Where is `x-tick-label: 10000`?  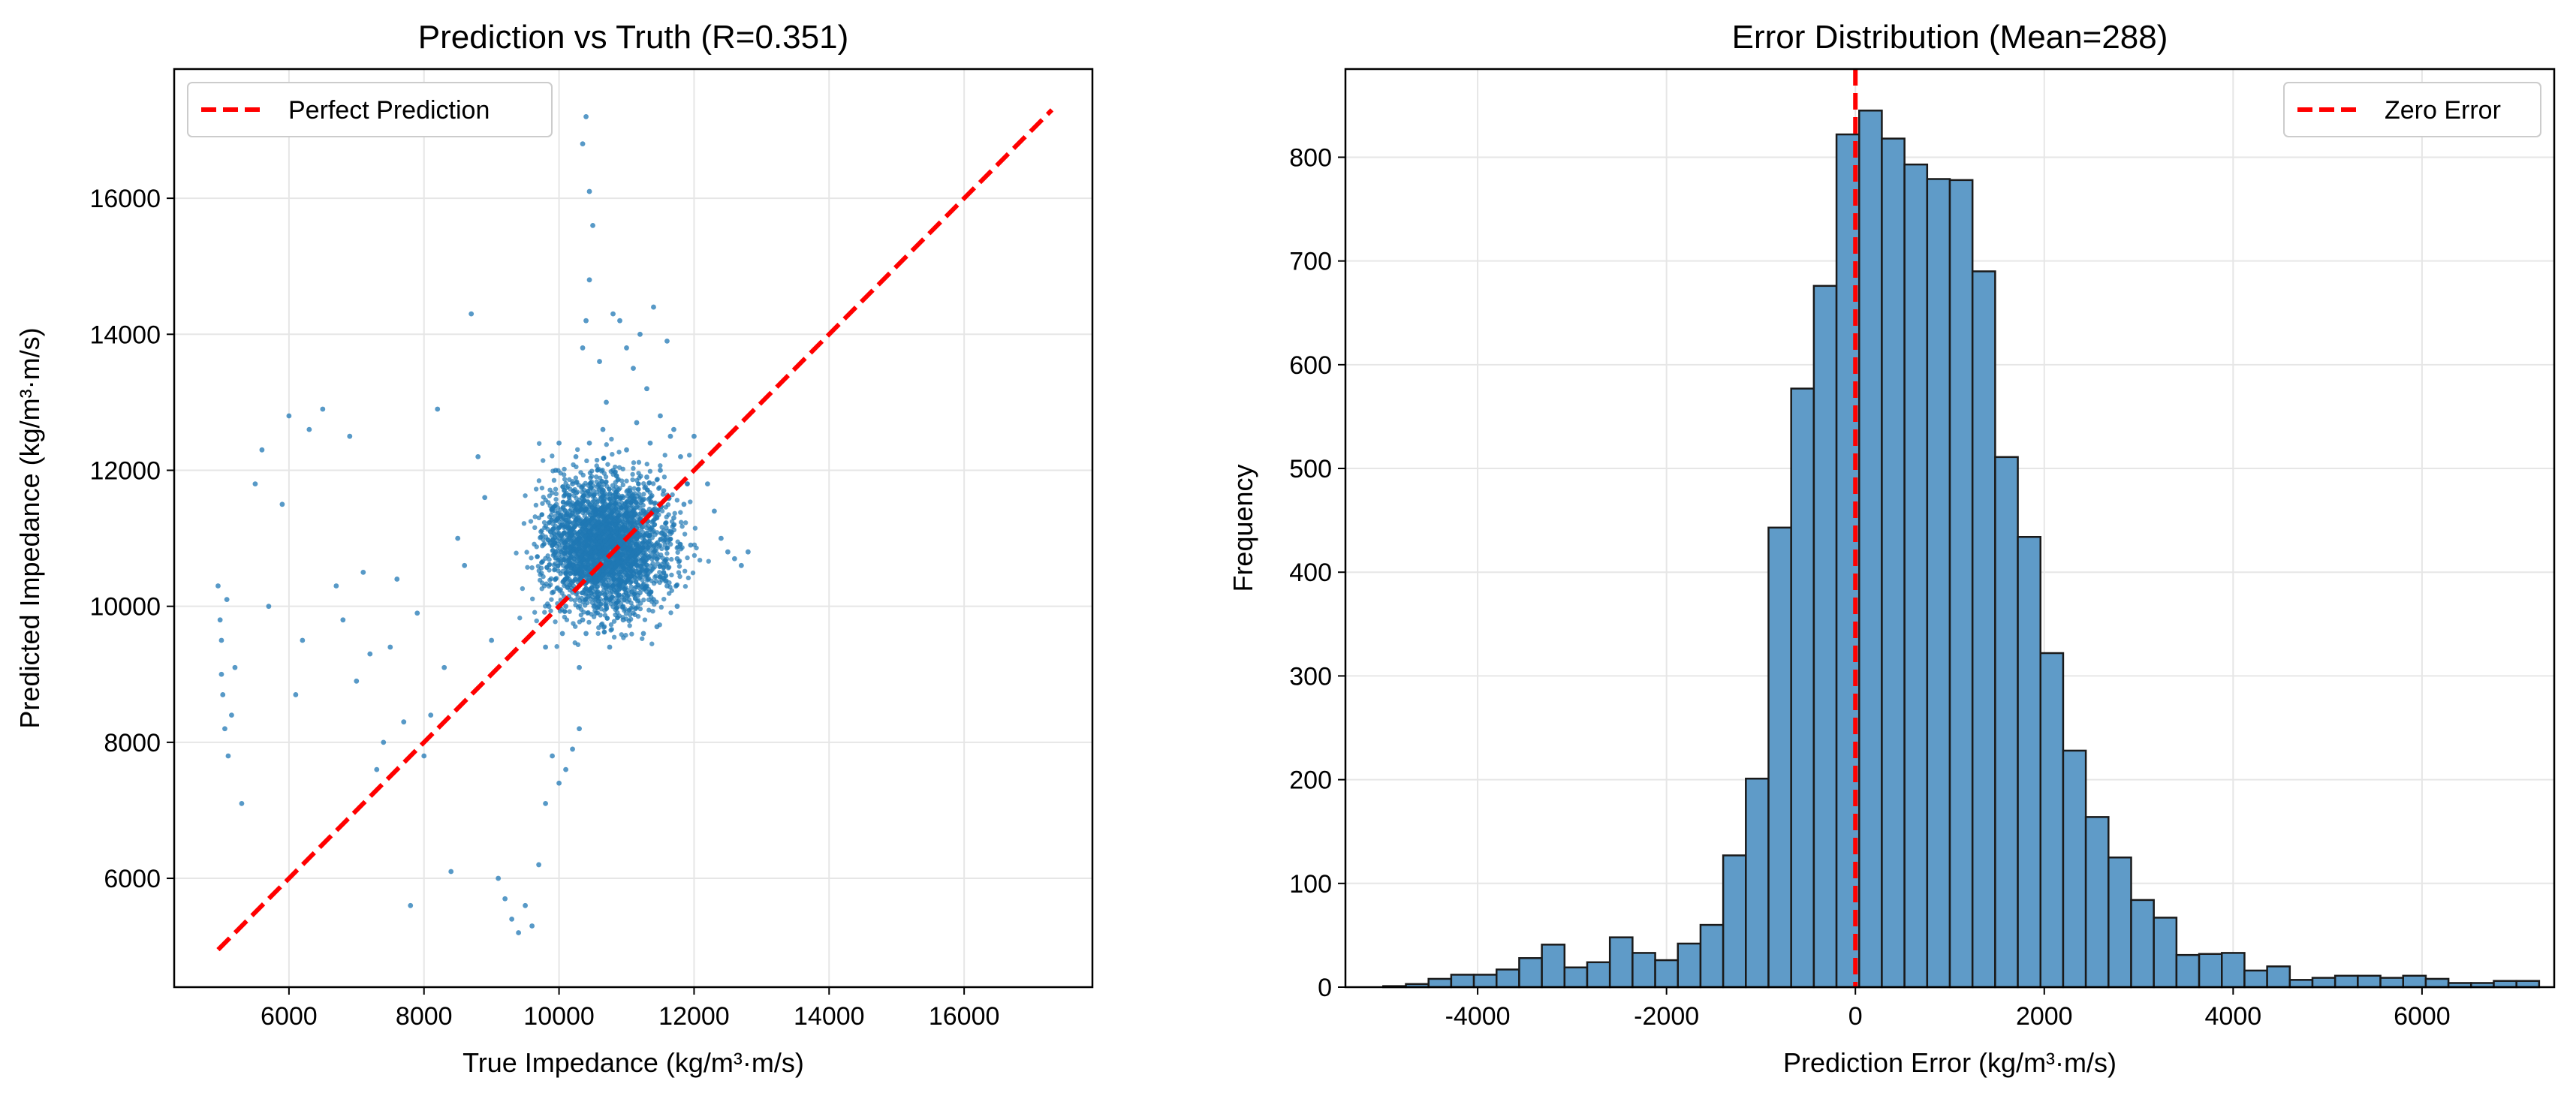
x-tick-label: 10000 is located at coordinates (559, 1017).